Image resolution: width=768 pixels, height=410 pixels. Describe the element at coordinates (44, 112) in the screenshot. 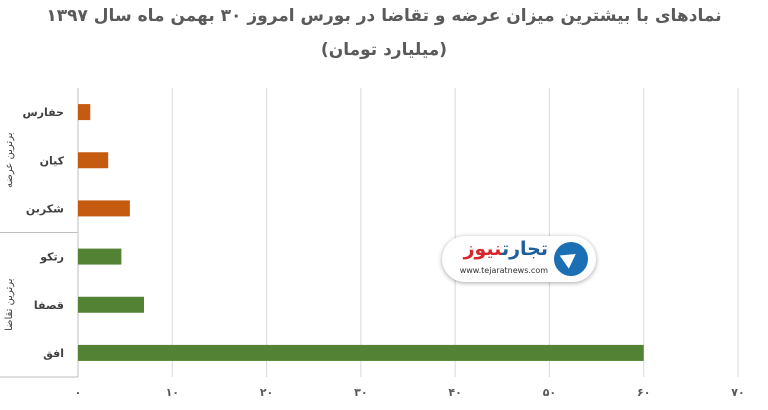

I see `category-label: حفارس` at that location.